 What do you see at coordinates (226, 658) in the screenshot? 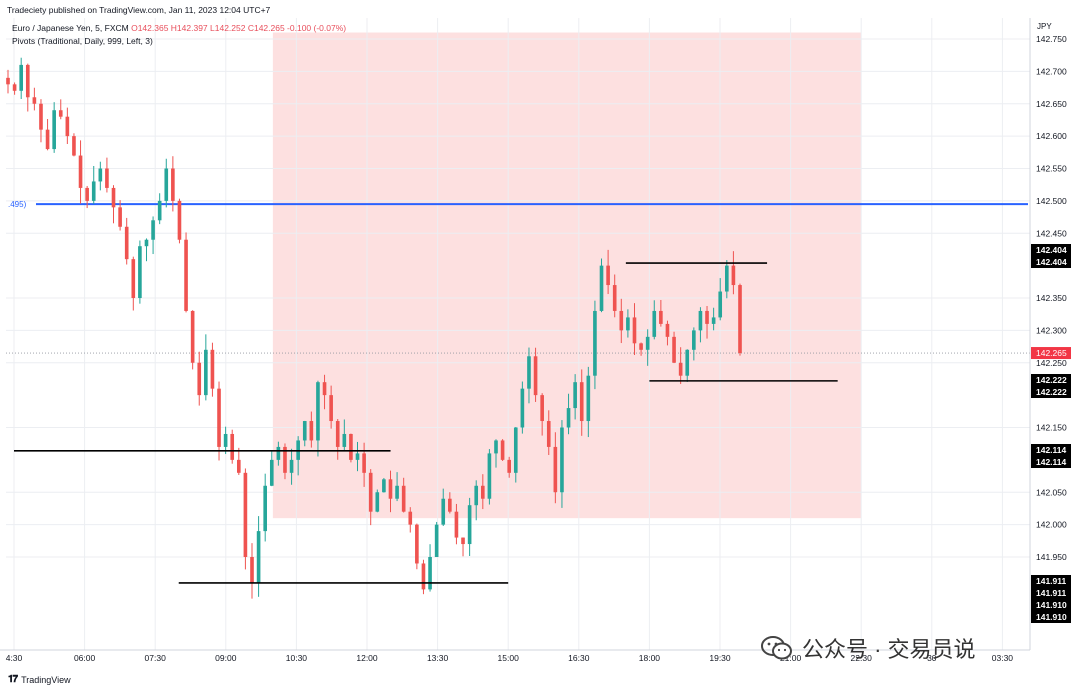
I see `x-tick-label: 09:00` at bounding box center [226, 658].